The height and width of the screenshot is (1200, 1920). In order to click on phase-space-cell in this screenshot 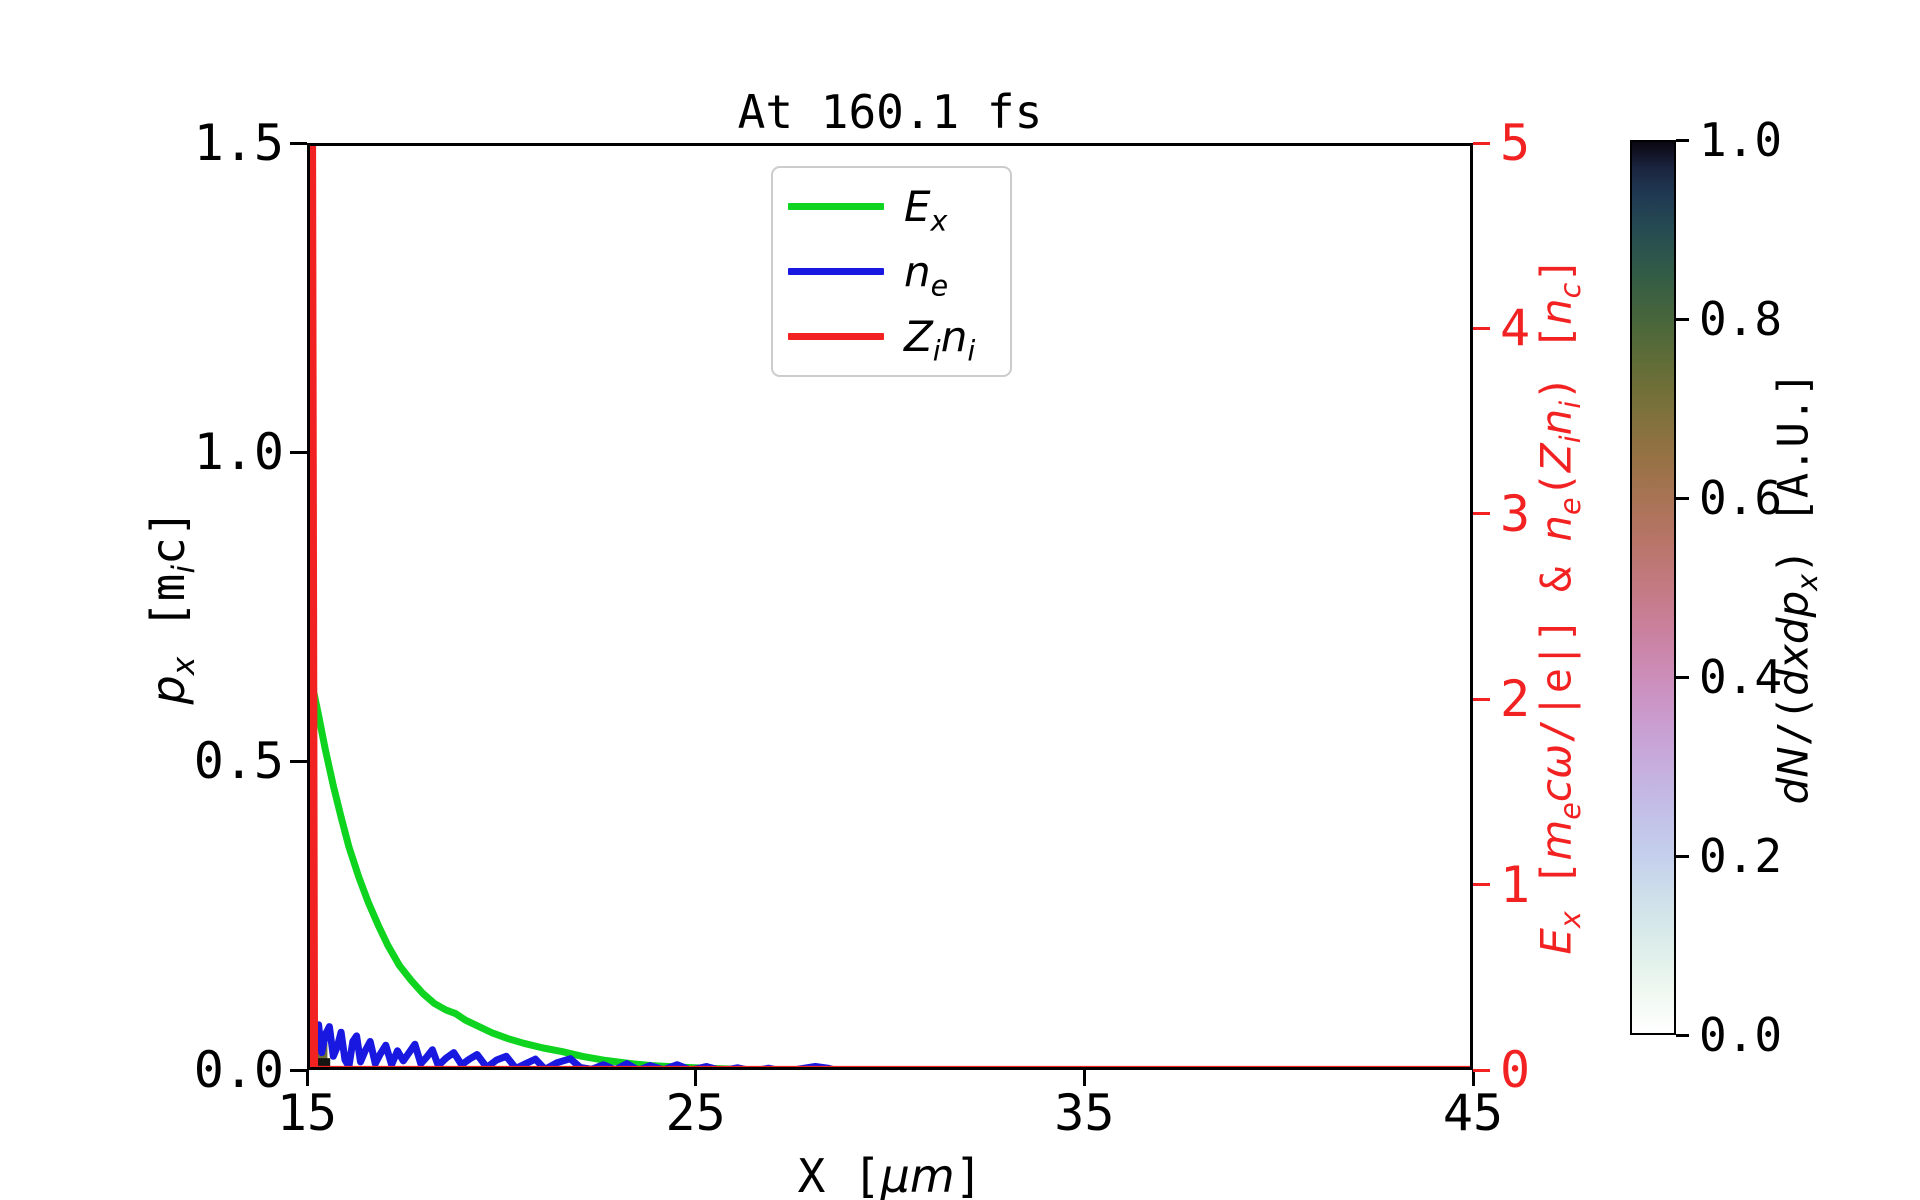, I will do `click(321, 1062)`.